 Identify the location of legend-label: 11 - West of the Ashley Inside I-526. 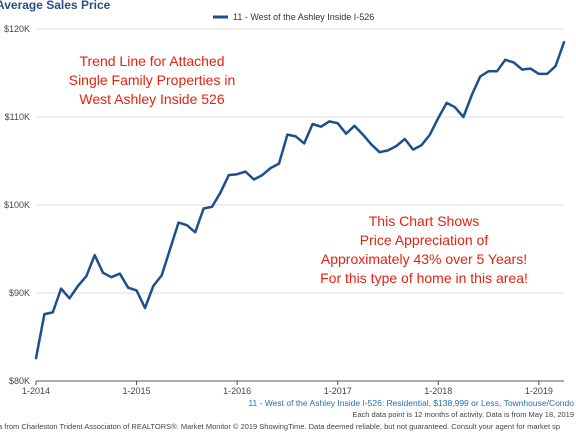
(303, 17).